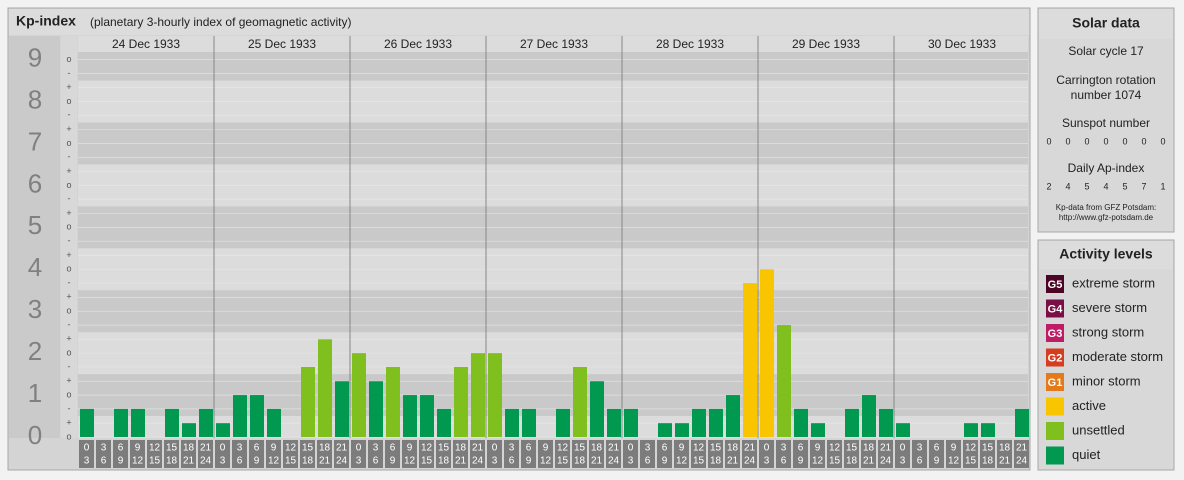 This screenshot has height=480, width=1184. Describe the element at coordinates (359, 448) in the screenshot. I see `hour-start: 0` at that location.